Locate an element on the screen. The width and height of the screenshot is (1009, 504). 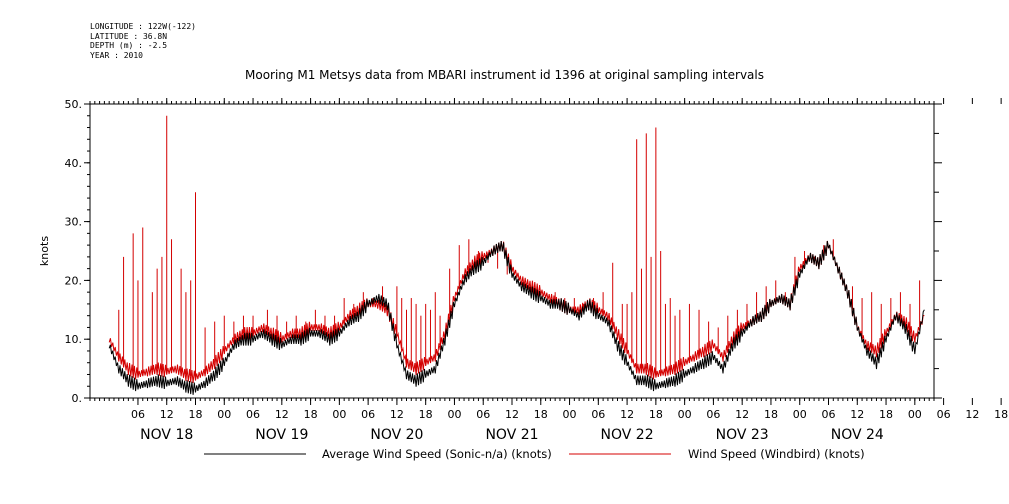
y-tick-label: 20. is located at coordinates (74, 280).